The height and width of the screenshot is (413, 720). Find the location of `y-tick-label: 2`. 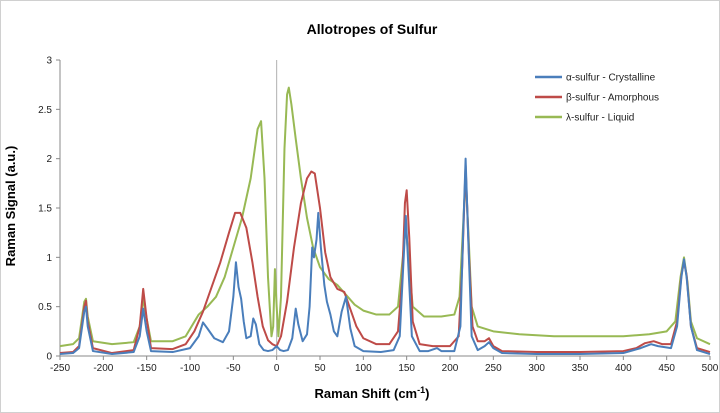

y-tick-label: 2 is located at coordinates (49, 159).